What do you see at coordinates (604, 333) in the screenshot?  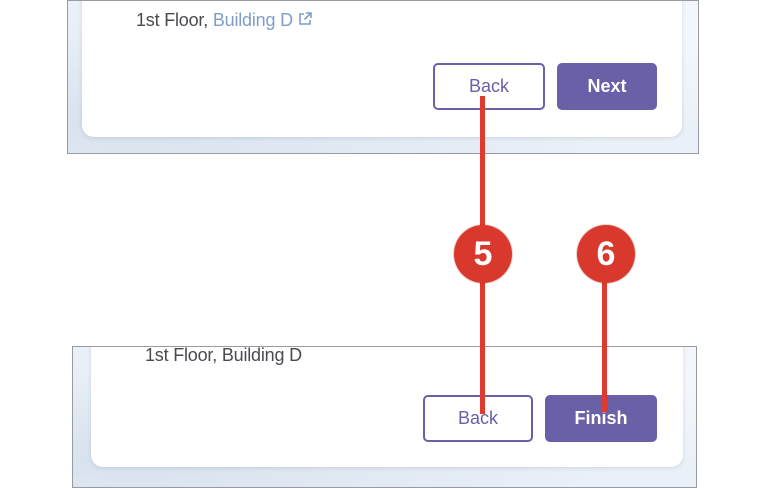 I see `callout-6-line` at bounding box center [604, 333].